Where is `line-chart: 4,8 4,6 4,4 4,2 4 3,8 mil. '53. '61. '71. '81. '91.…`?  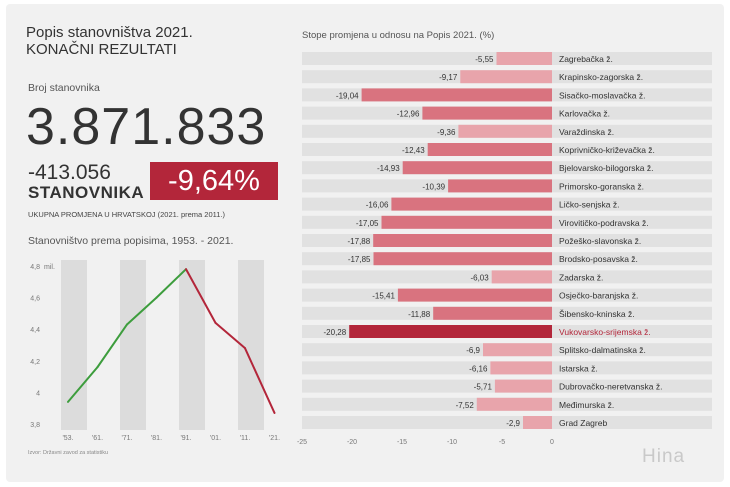 line-chart: 4,8 4,6 4,4 4,2 4 3,8 mil. '53. '61. '71. '81. '91.… is located at coordinates (155, 351).